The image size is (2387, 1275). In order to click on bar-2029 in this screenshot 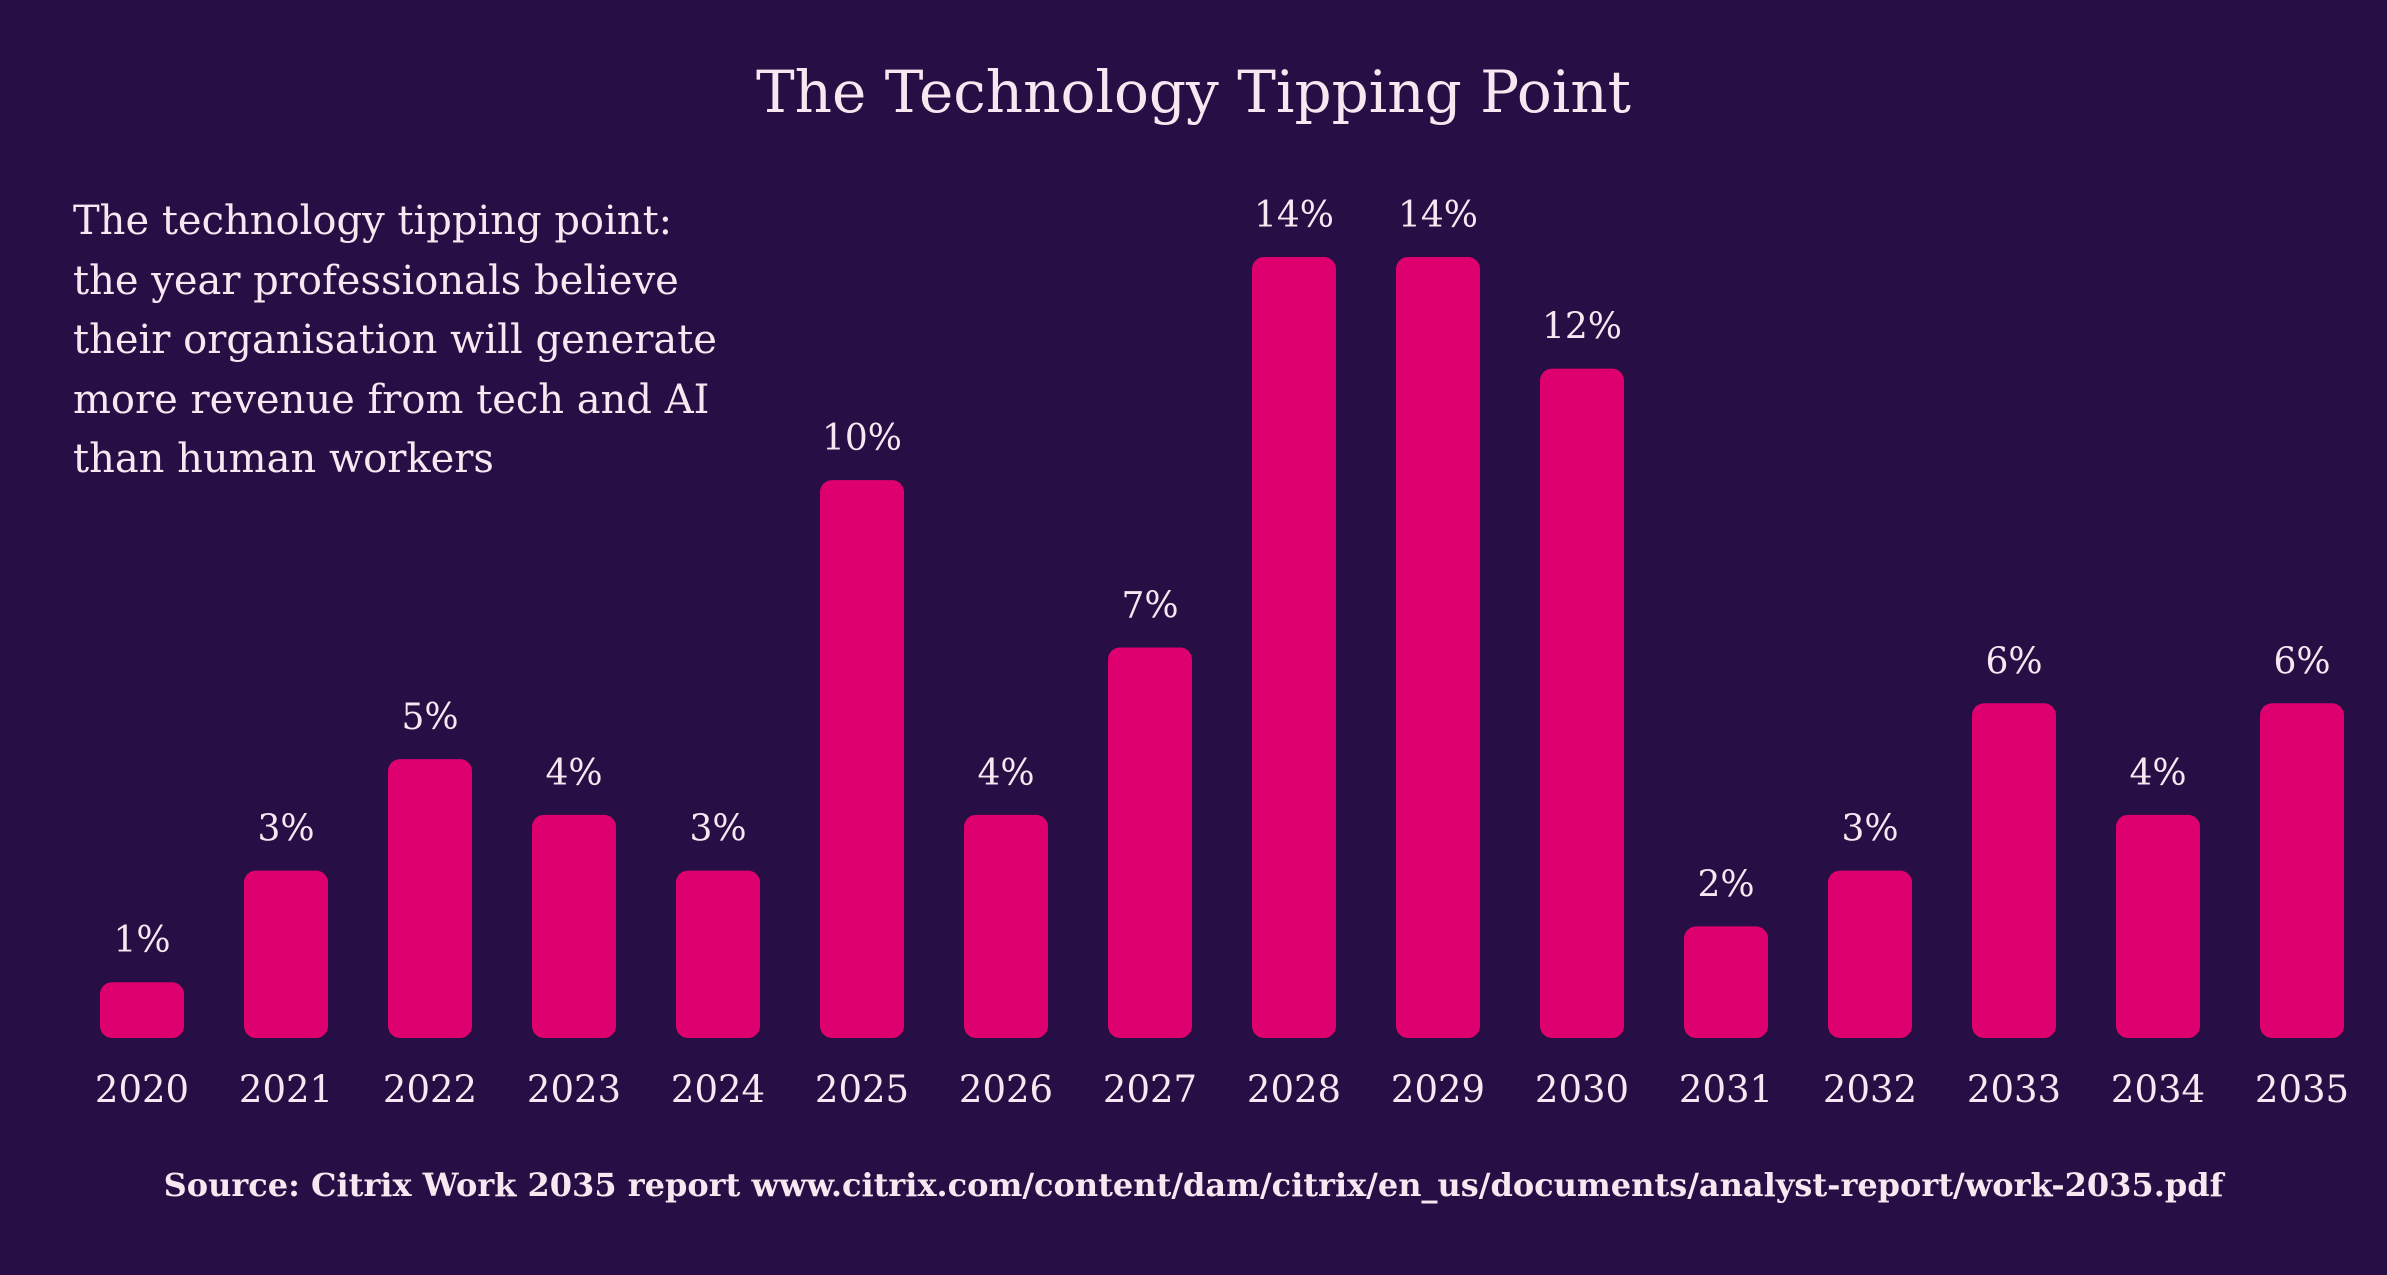, I will do `click(1438, 647)`.